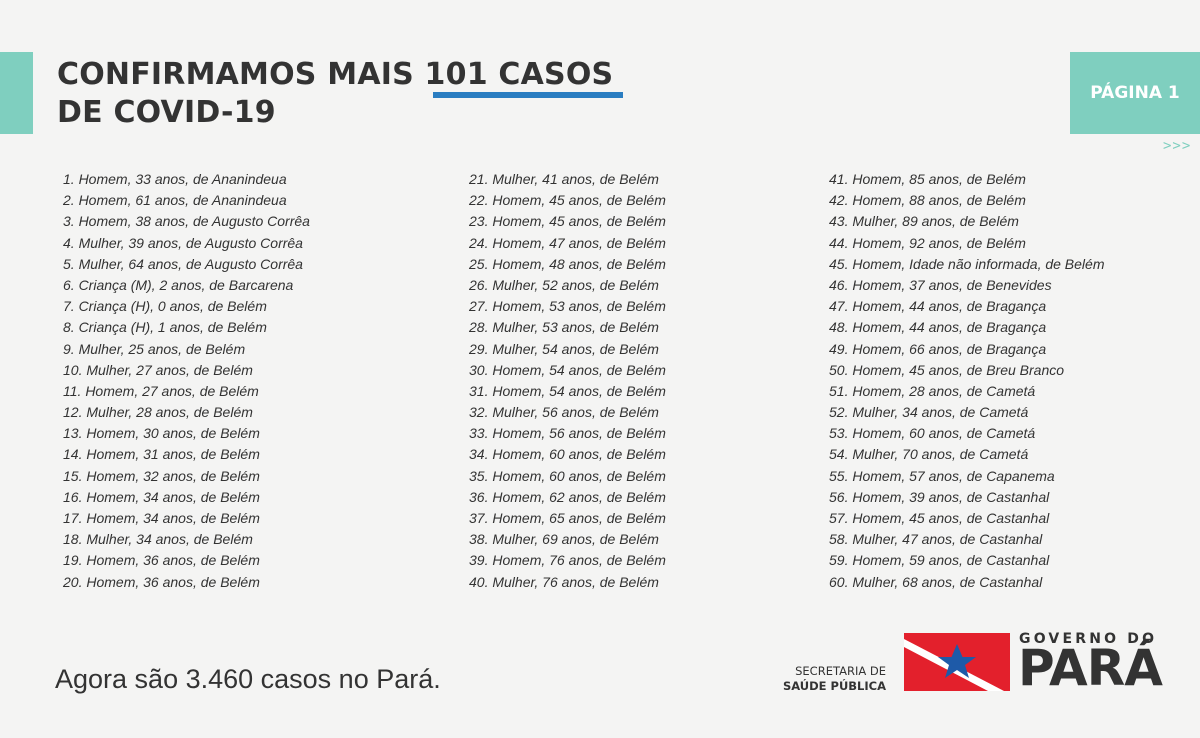 This screenshot has height=738, width=1200. I want to click on case-list-item: 25. Homem, 48 anos, de Belém, so click(567, 263).